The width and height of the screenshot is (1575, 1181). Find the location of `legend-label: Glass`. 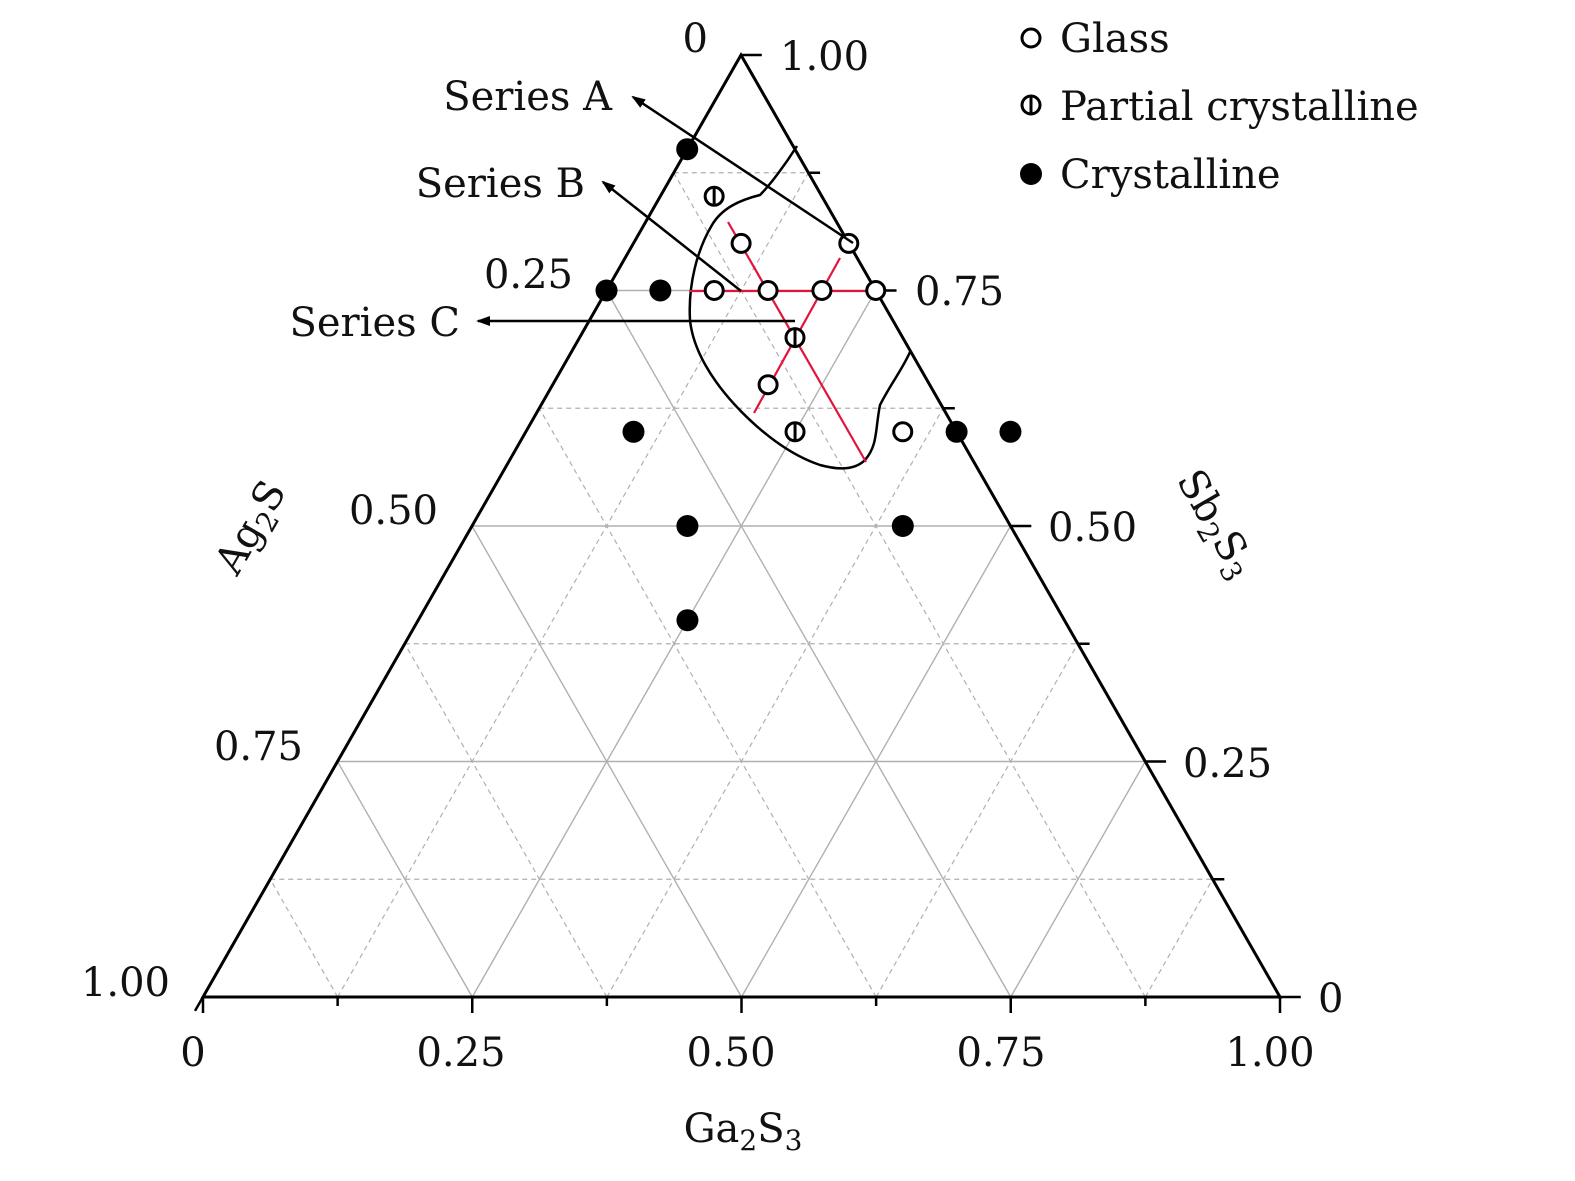

legend-label: Glass is located at coordinates (1115, 39).